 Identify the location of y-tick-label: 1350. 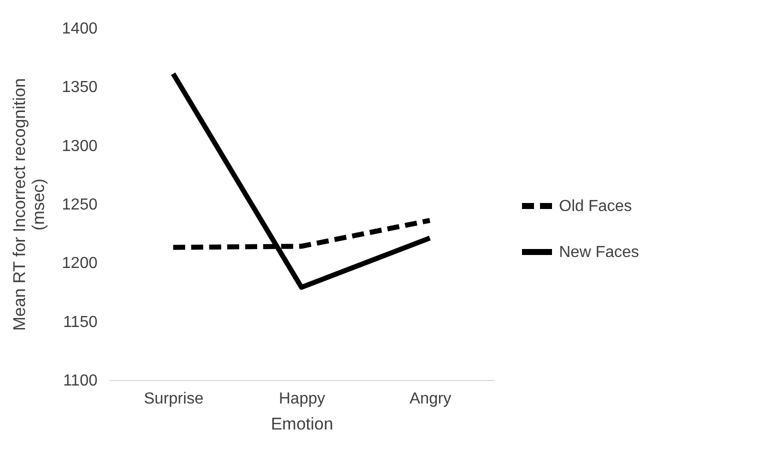
(80, 87).